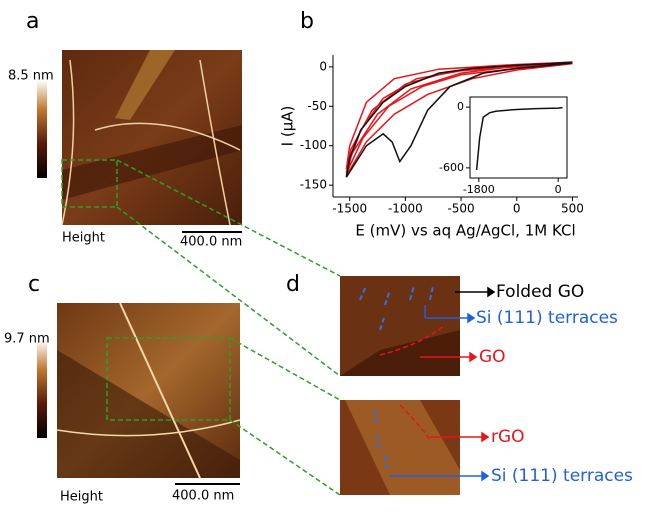  What do you see at coordinates (508, 437) in the screenshot?
I see `annotation: rGO` at bounding box center [508, 437].